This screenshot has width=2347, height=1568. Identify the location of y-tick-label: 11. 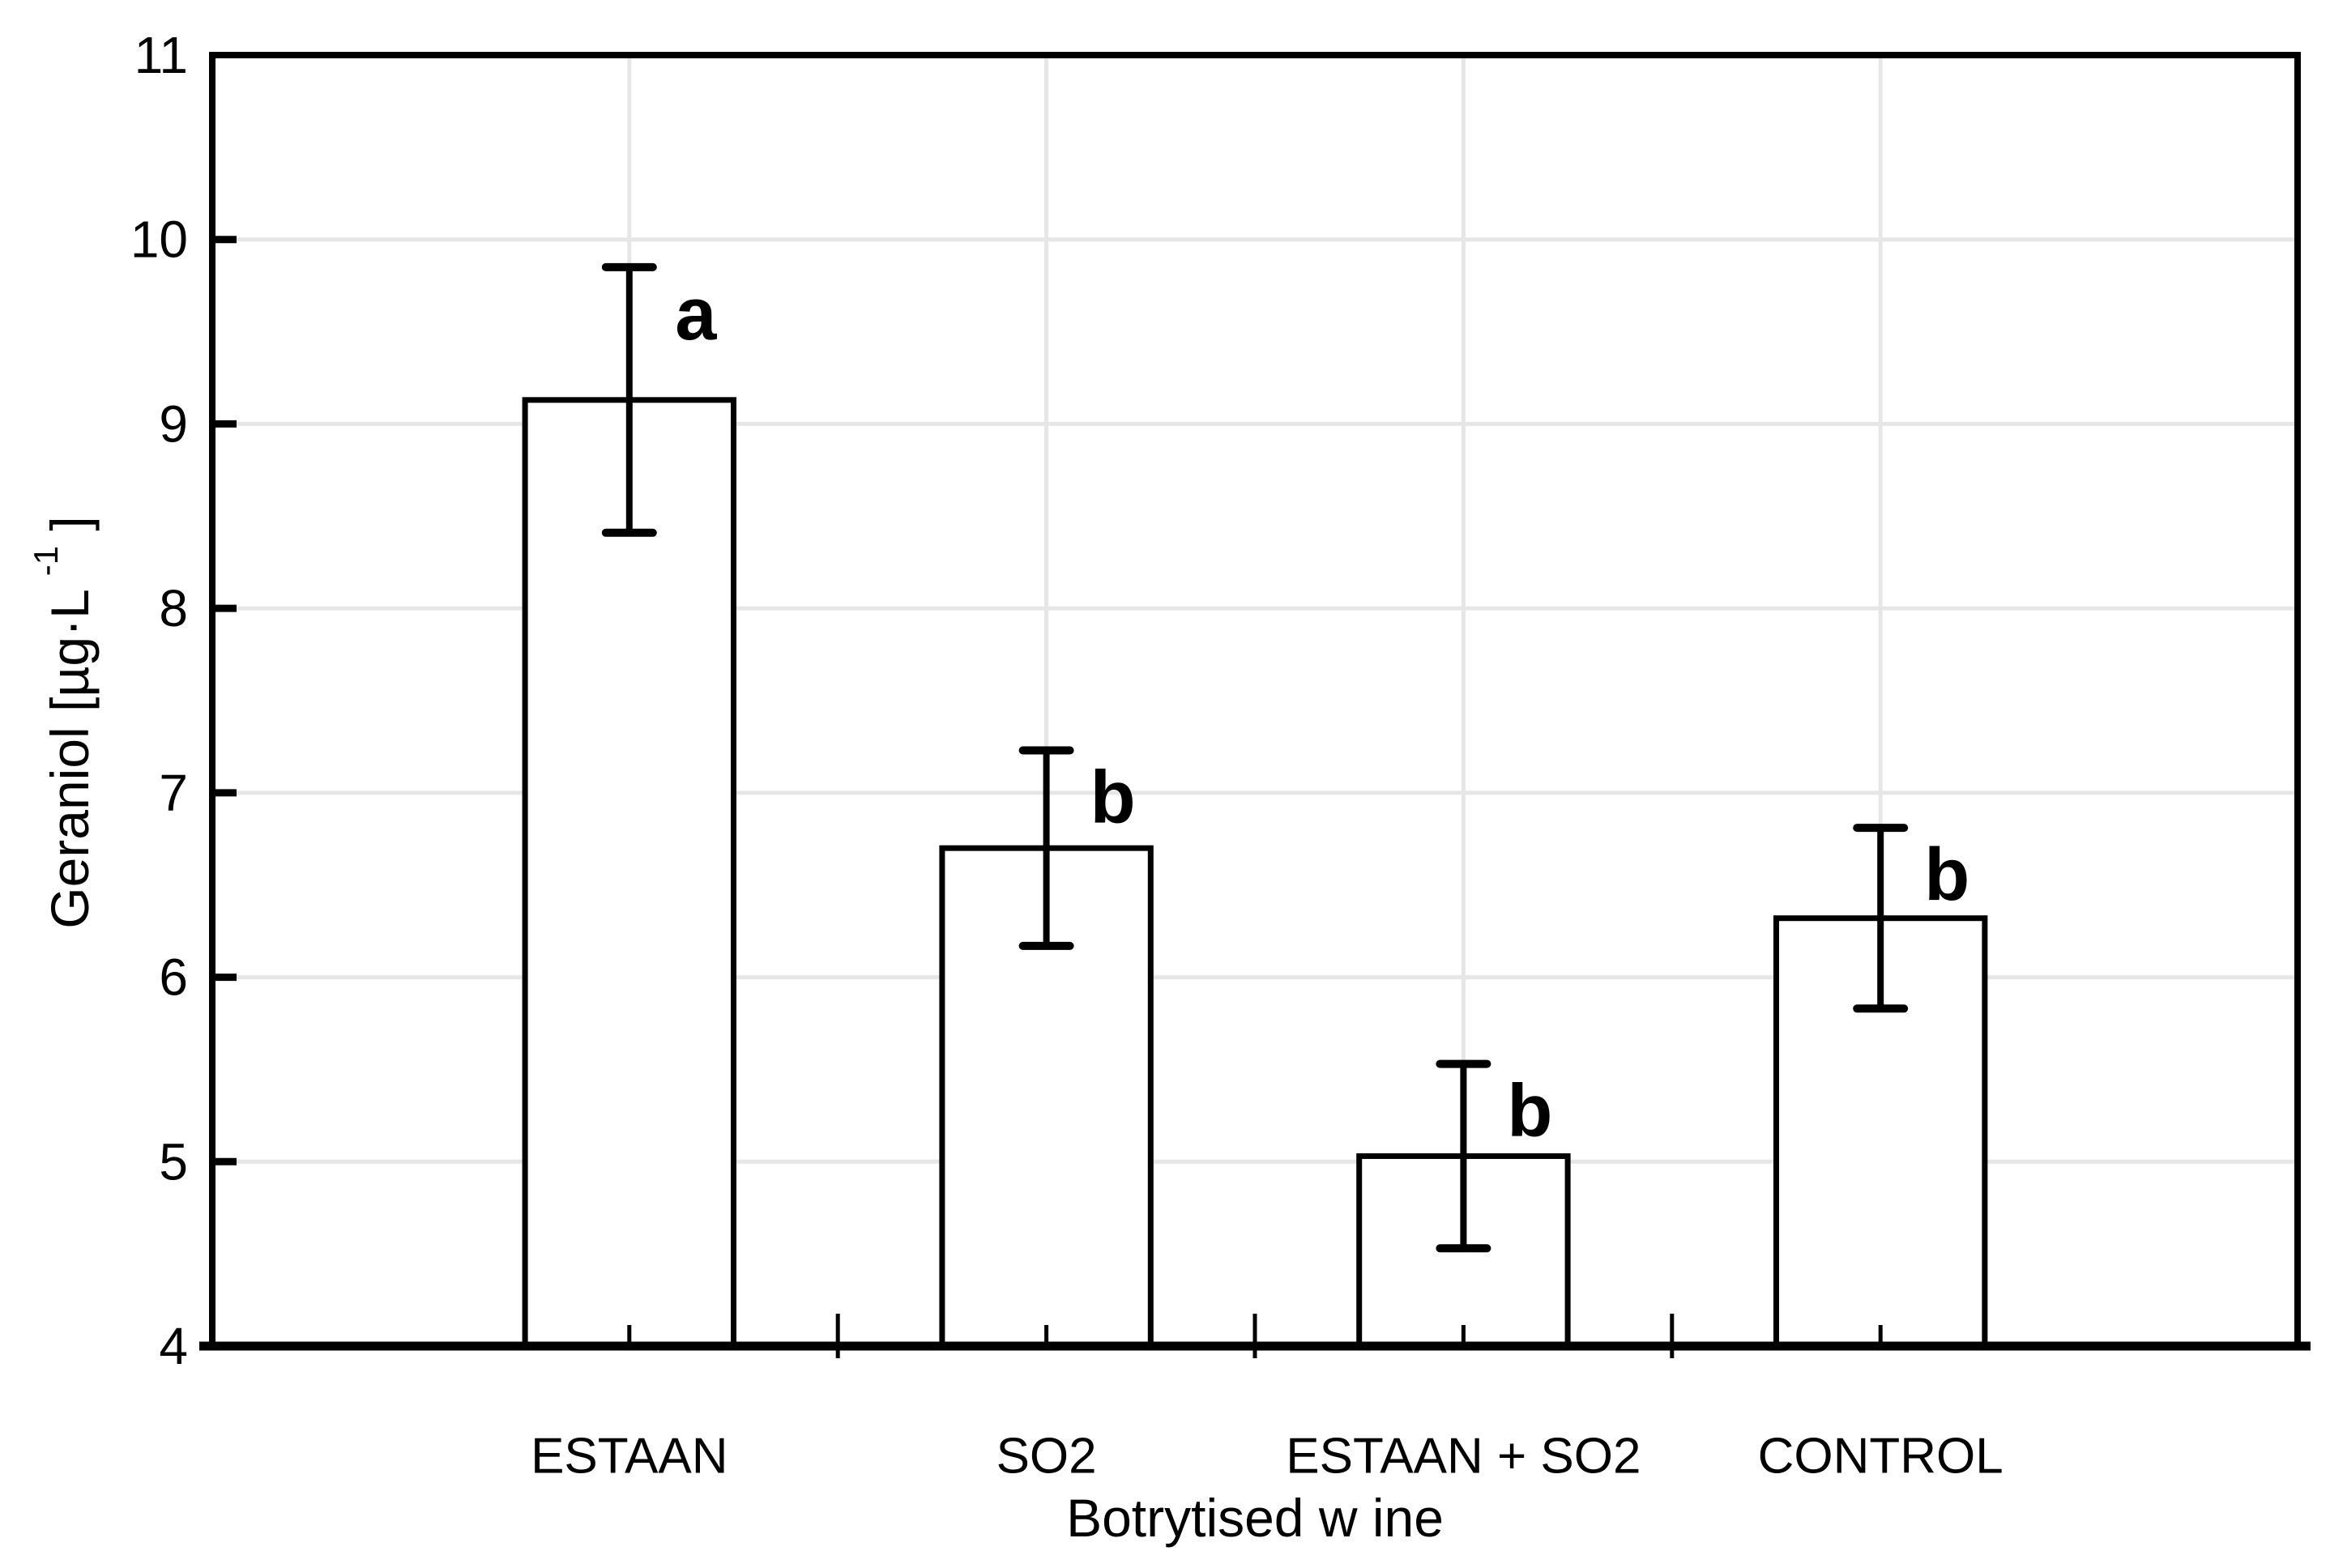
(161, 55).